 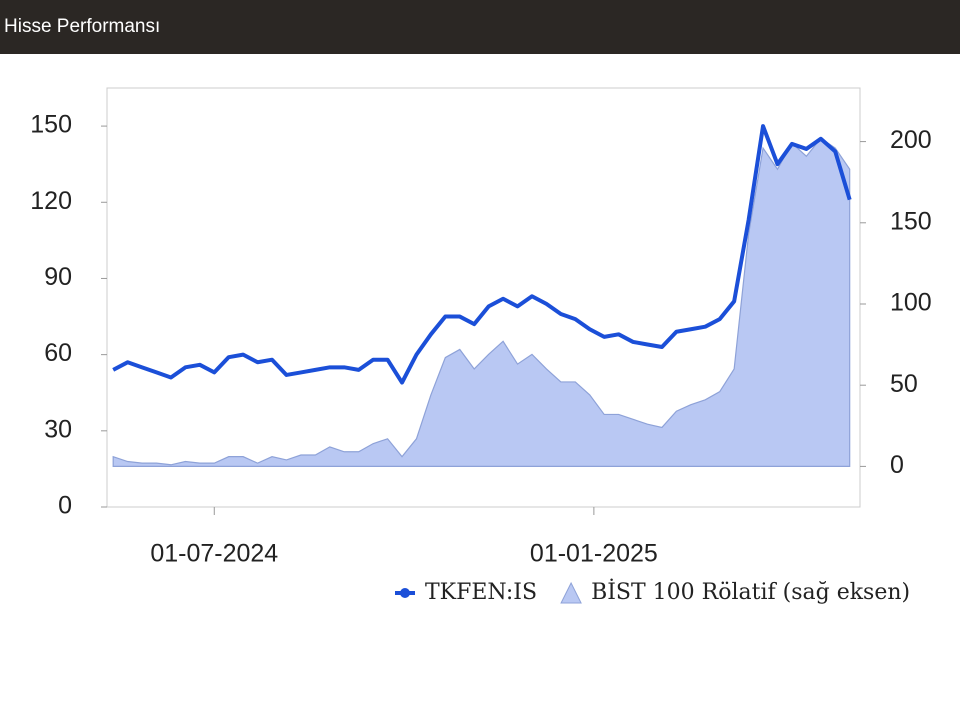 What do you see at coordinates (571, 592) in the screenshot?
I see `legend-area` at bounding box center [571, 592].